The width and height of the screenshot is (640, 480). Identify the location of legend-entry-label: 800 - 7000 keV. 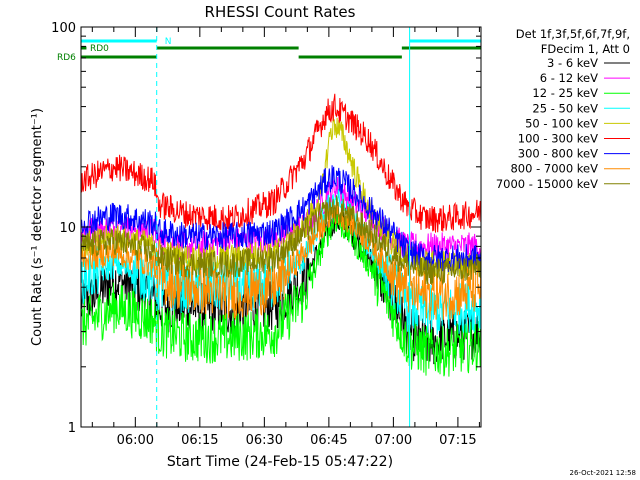
(554, 169).